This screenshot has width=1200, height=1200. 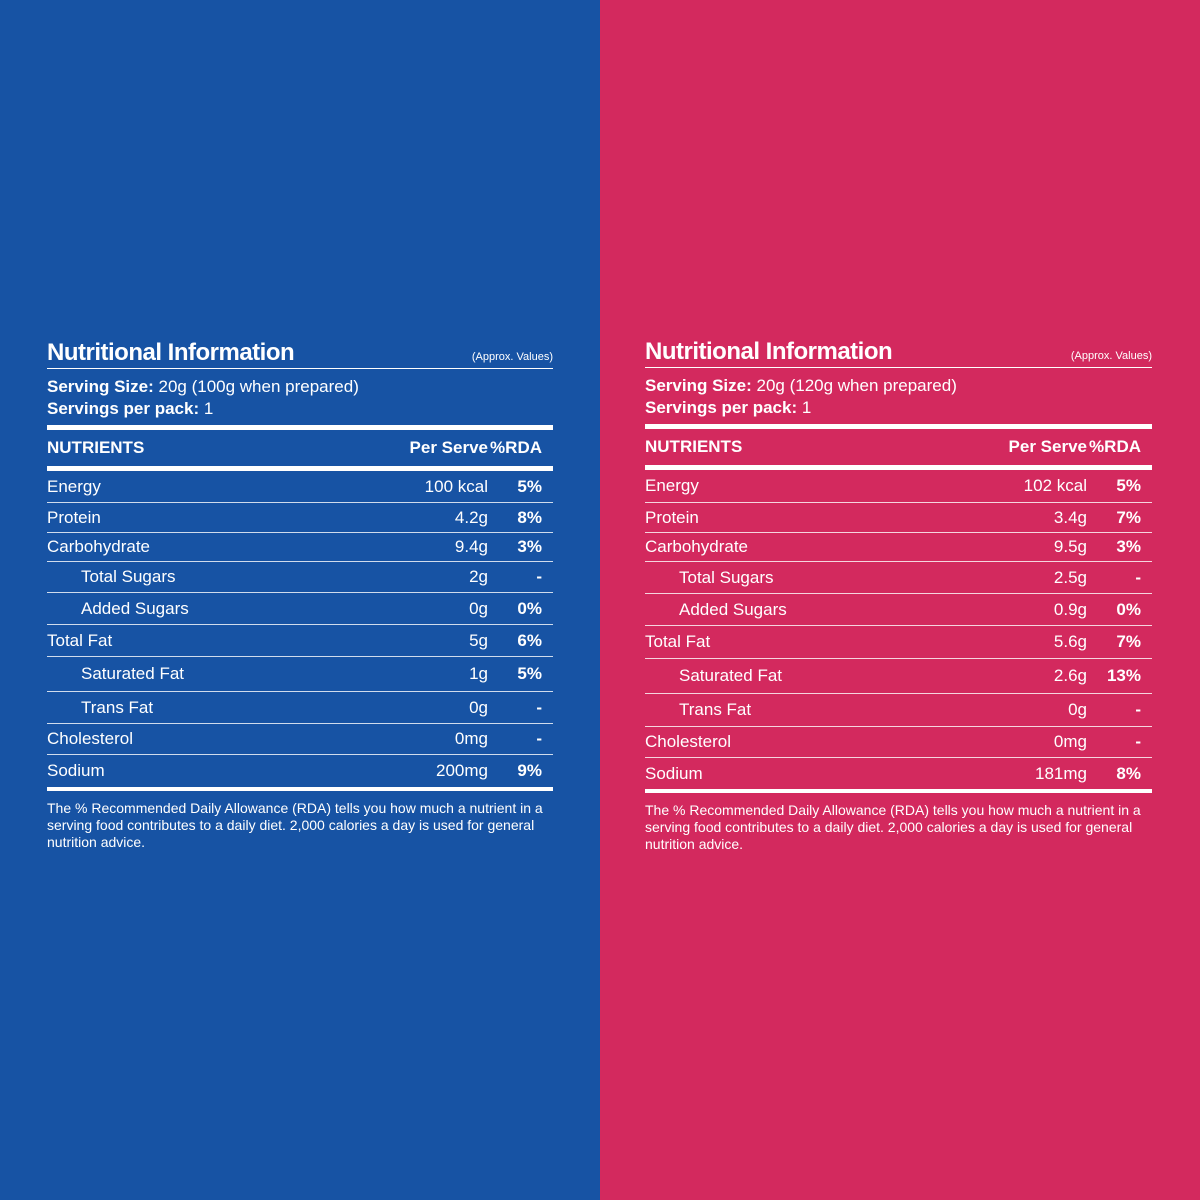 What do you see at coordinates (1070, 546) in the screenshot?
I see `nutrient-per-serve: 9.5g` at bounding box center [1070, 546].